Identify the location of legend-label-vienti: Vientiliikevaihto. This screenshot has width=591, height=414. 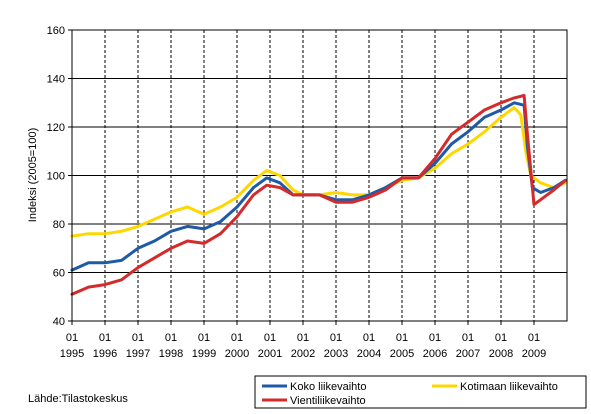
(328, 401).